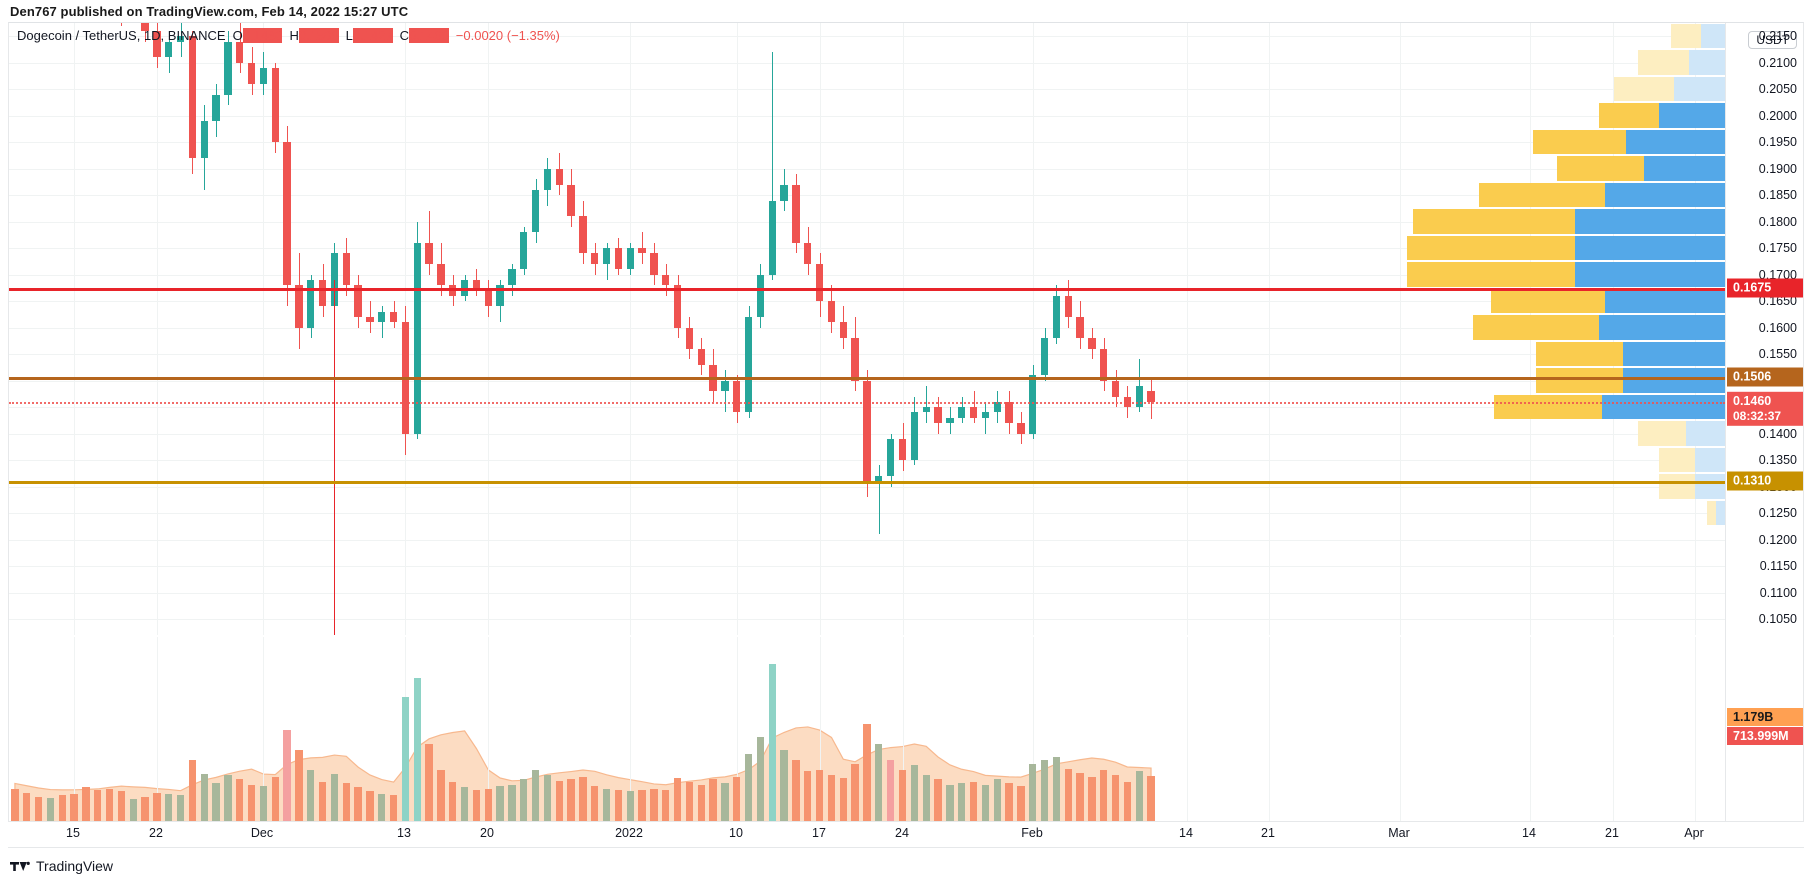  What do you see at coordinates (1772, 40) in the screenshot?
I see `currency-chip: USDT` at bounding box center [1772, 40].